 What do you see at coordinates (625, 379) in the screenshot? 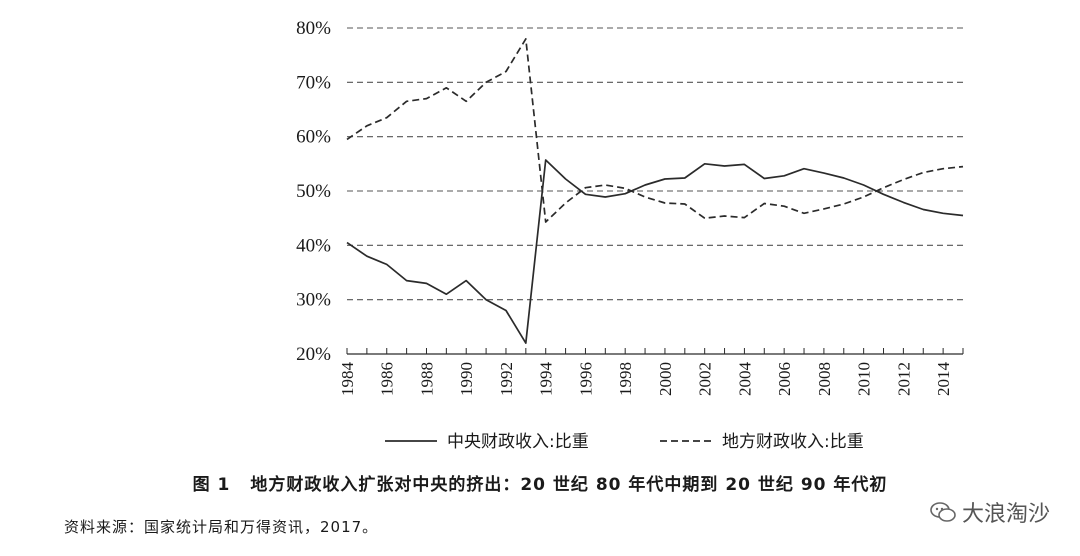
I see `x-tick-label: 1998` at bounding box center [625, 379].